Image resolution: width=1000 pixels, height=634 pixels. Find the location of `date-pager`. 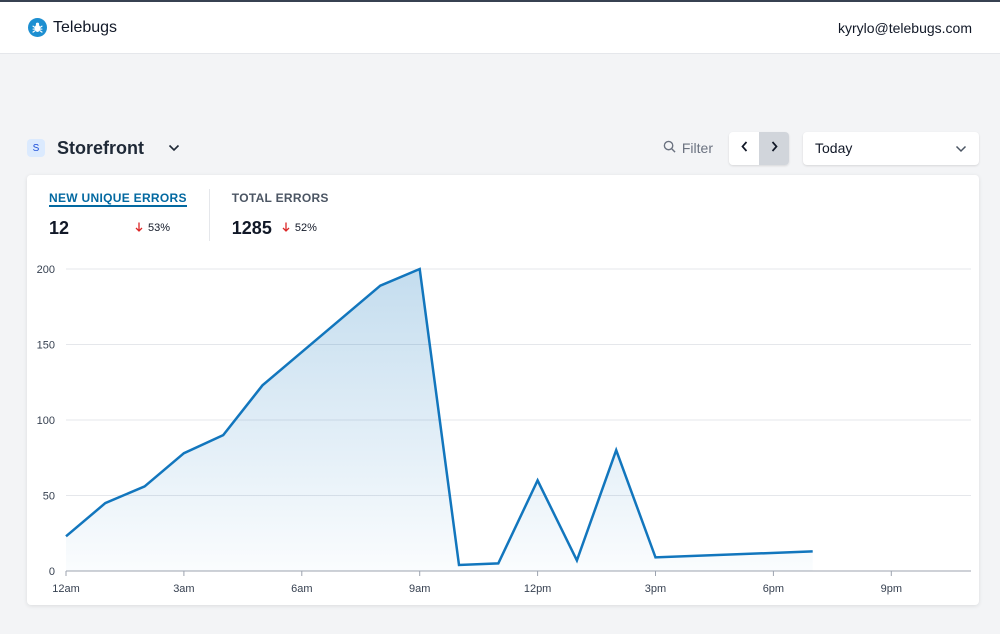

date-pager is located at coordinates (759, 148).